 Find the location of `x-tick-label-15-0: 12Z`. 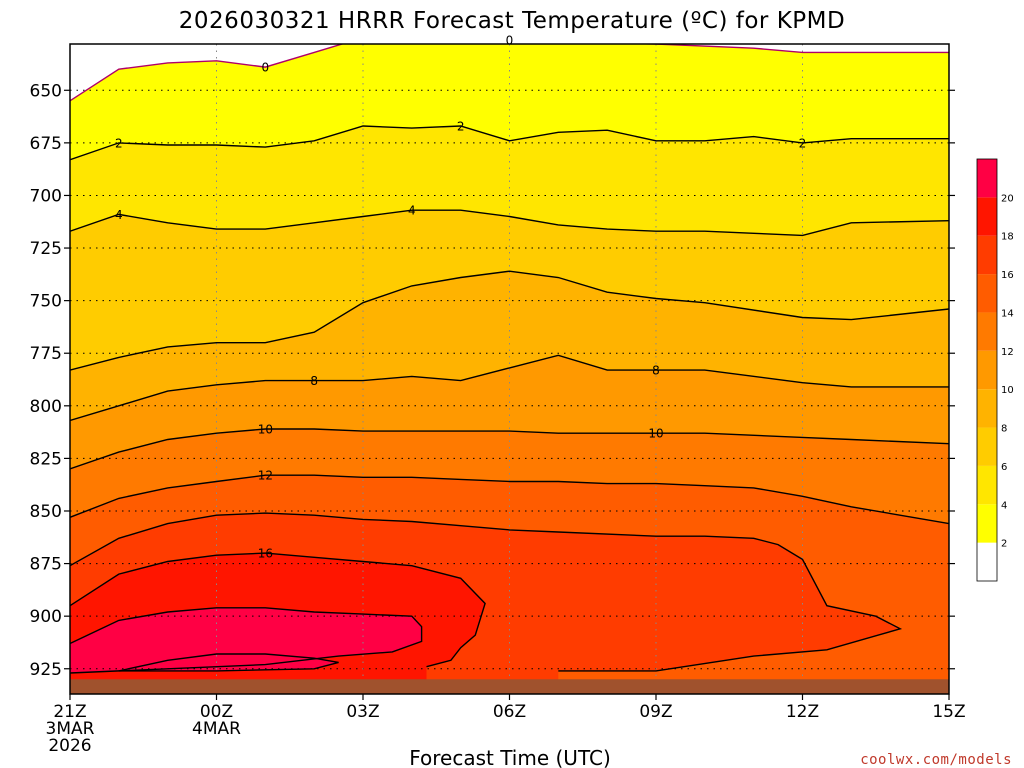

x-tick-label-15-0: 12Z is located at coordinates (802, 712).